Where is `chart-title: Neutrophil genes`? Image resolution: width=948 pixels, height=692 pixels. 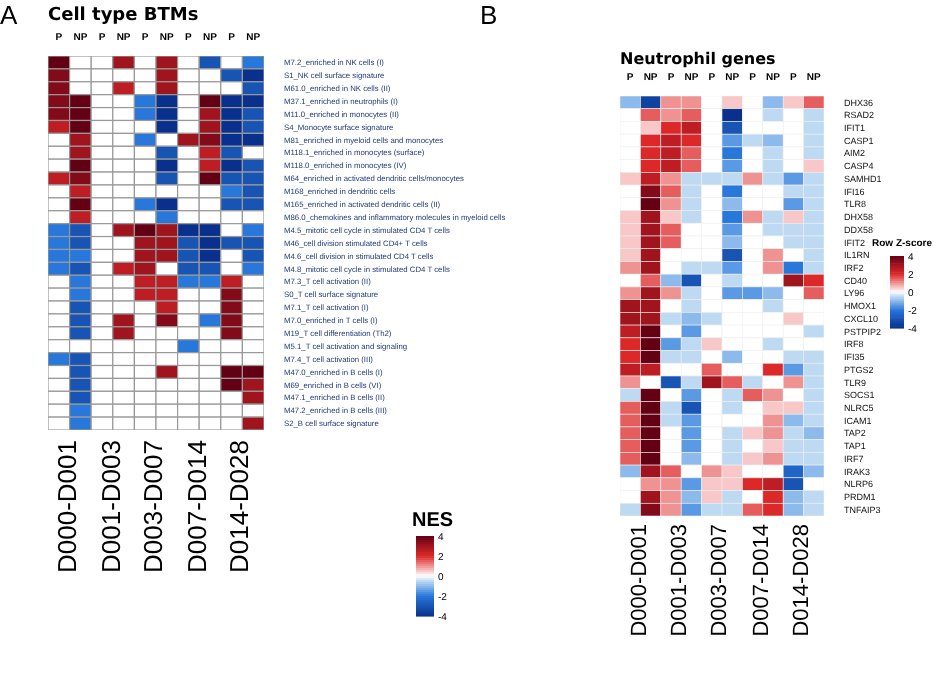
chart-title: Neutrophil genes is located at coordinates (698, 59).